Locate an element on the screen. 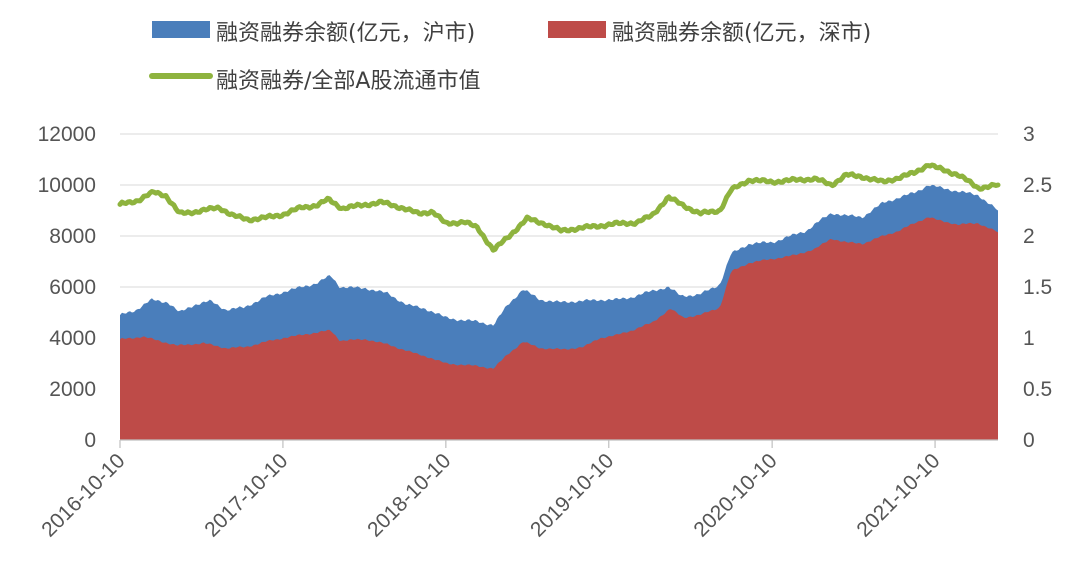 The height and width of the screenshot is (582, 1068). legend-swatch-sh is located at coordinates (181, 29).